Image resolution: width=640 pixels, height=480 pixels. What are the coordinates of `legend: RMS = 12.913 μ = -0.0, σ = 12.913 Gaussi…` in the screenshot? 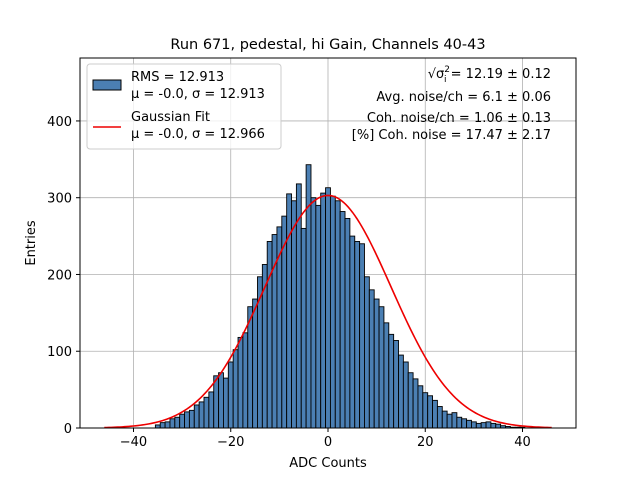 It's located at (184, 106).